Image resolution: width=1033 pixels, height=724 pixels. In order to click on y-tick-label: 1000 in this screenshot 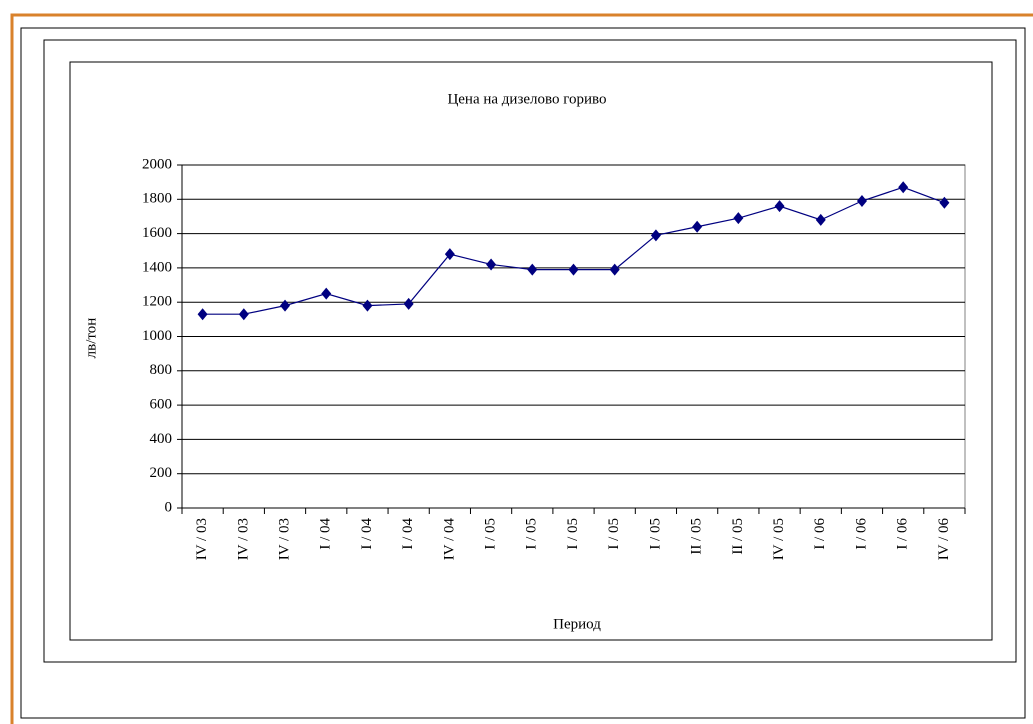, I will do `click(157, 336)`.